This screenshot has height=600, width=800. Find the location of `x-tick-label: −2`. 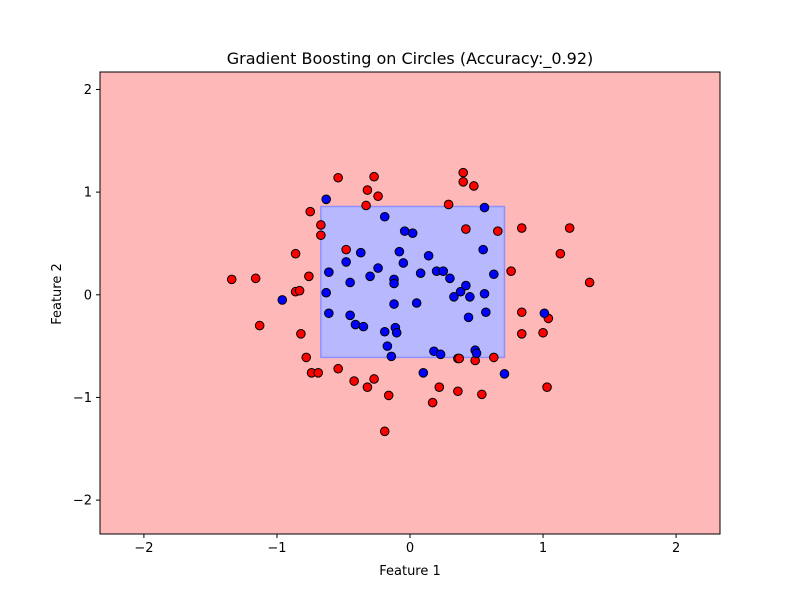

x-tick-label: −2 is located at coordinates (143, 548).